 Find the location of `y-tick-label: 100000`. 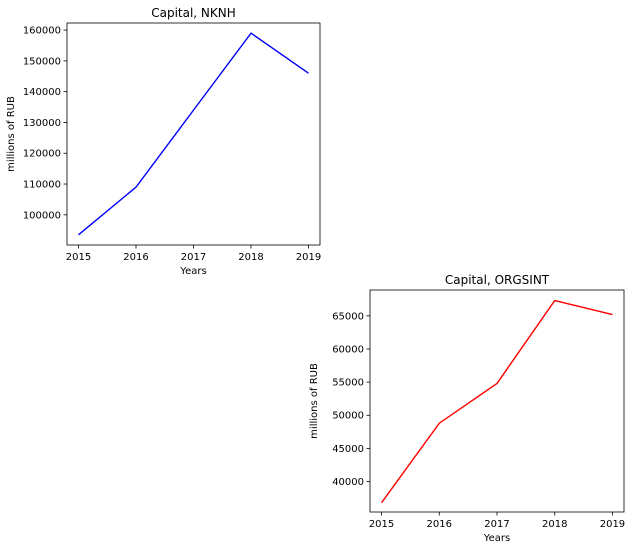

y-tick-label: 100000 is located at coordinates (42, 215).